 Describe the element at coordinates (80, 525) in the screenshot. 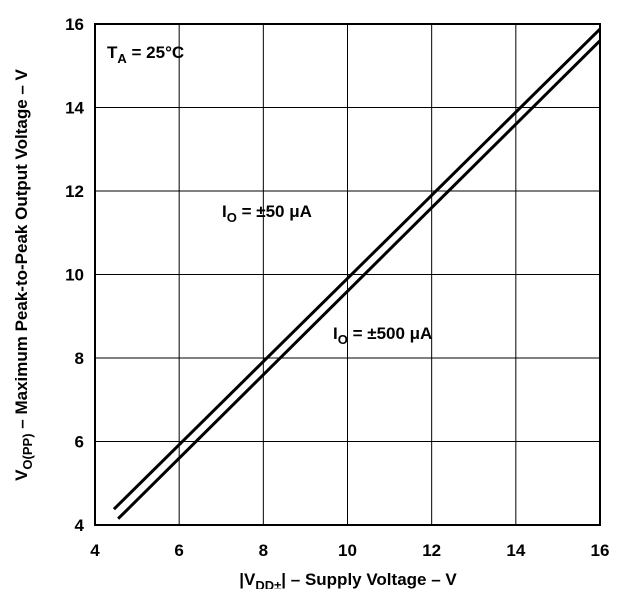

I see `y-tick-label-0: 4` at that location.